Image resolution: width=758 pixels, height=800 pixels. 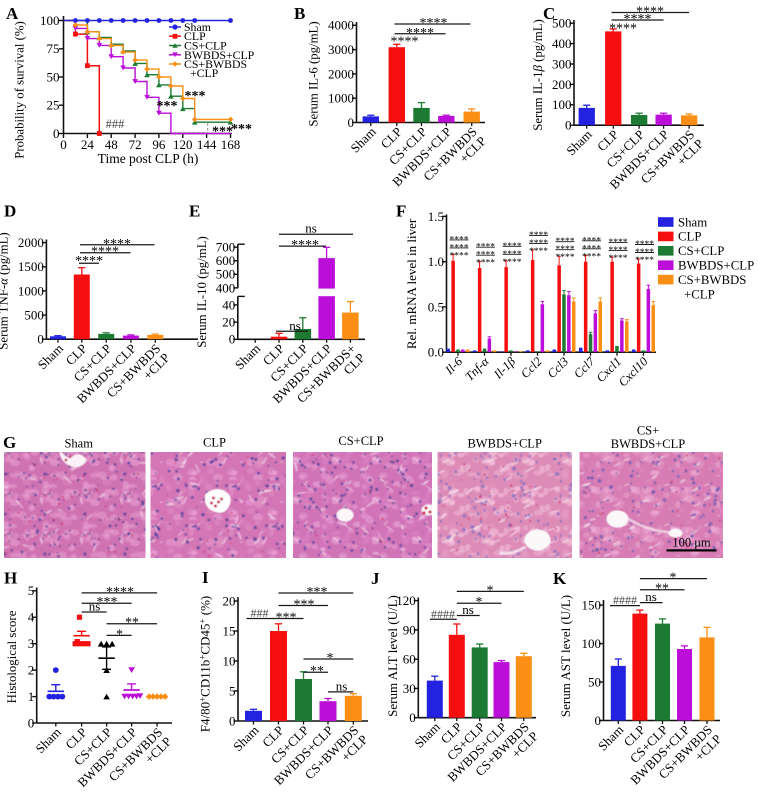 What do you see at coordinates (31, 290) in the screenshot?
I see `svg-text: 1000` at bounding box center [31, 290].